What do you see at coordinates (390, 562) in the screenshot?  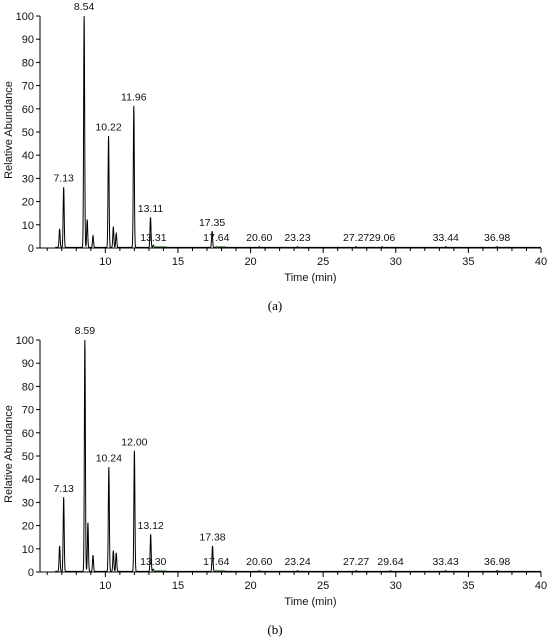 I see `peak-label: 29.64` at bounding box center [390, 562].